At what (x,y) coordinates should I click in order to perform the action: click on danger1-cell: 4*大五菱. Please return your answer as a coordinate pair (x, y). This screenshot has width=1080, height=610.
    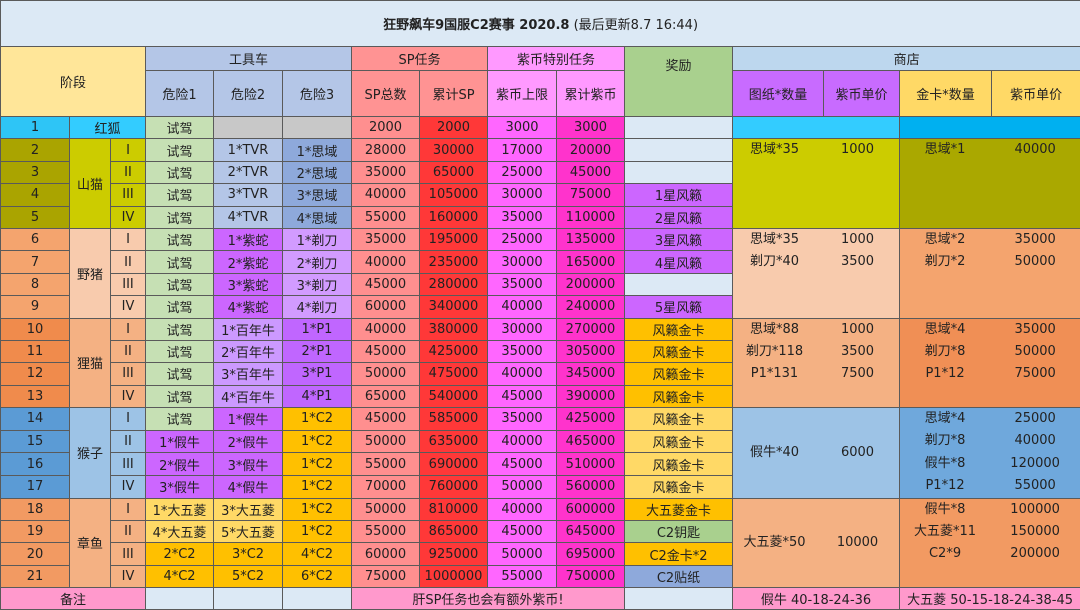
    Looking at the image, I should click on (180, 532).